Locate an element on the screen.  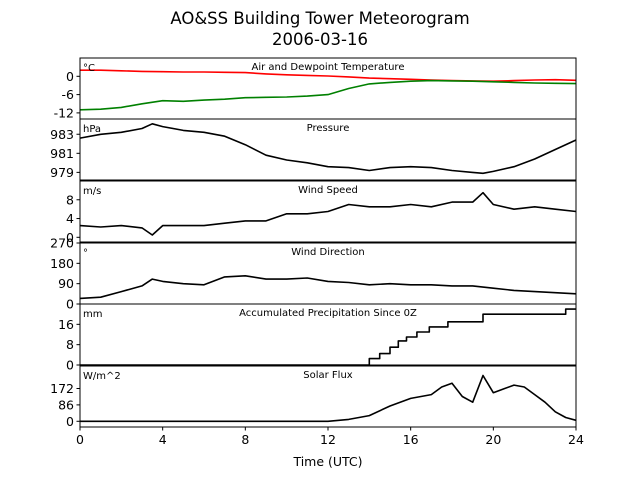
panel-1: 983 981 979 hPa Pressure is located at coordinates (313, 149).